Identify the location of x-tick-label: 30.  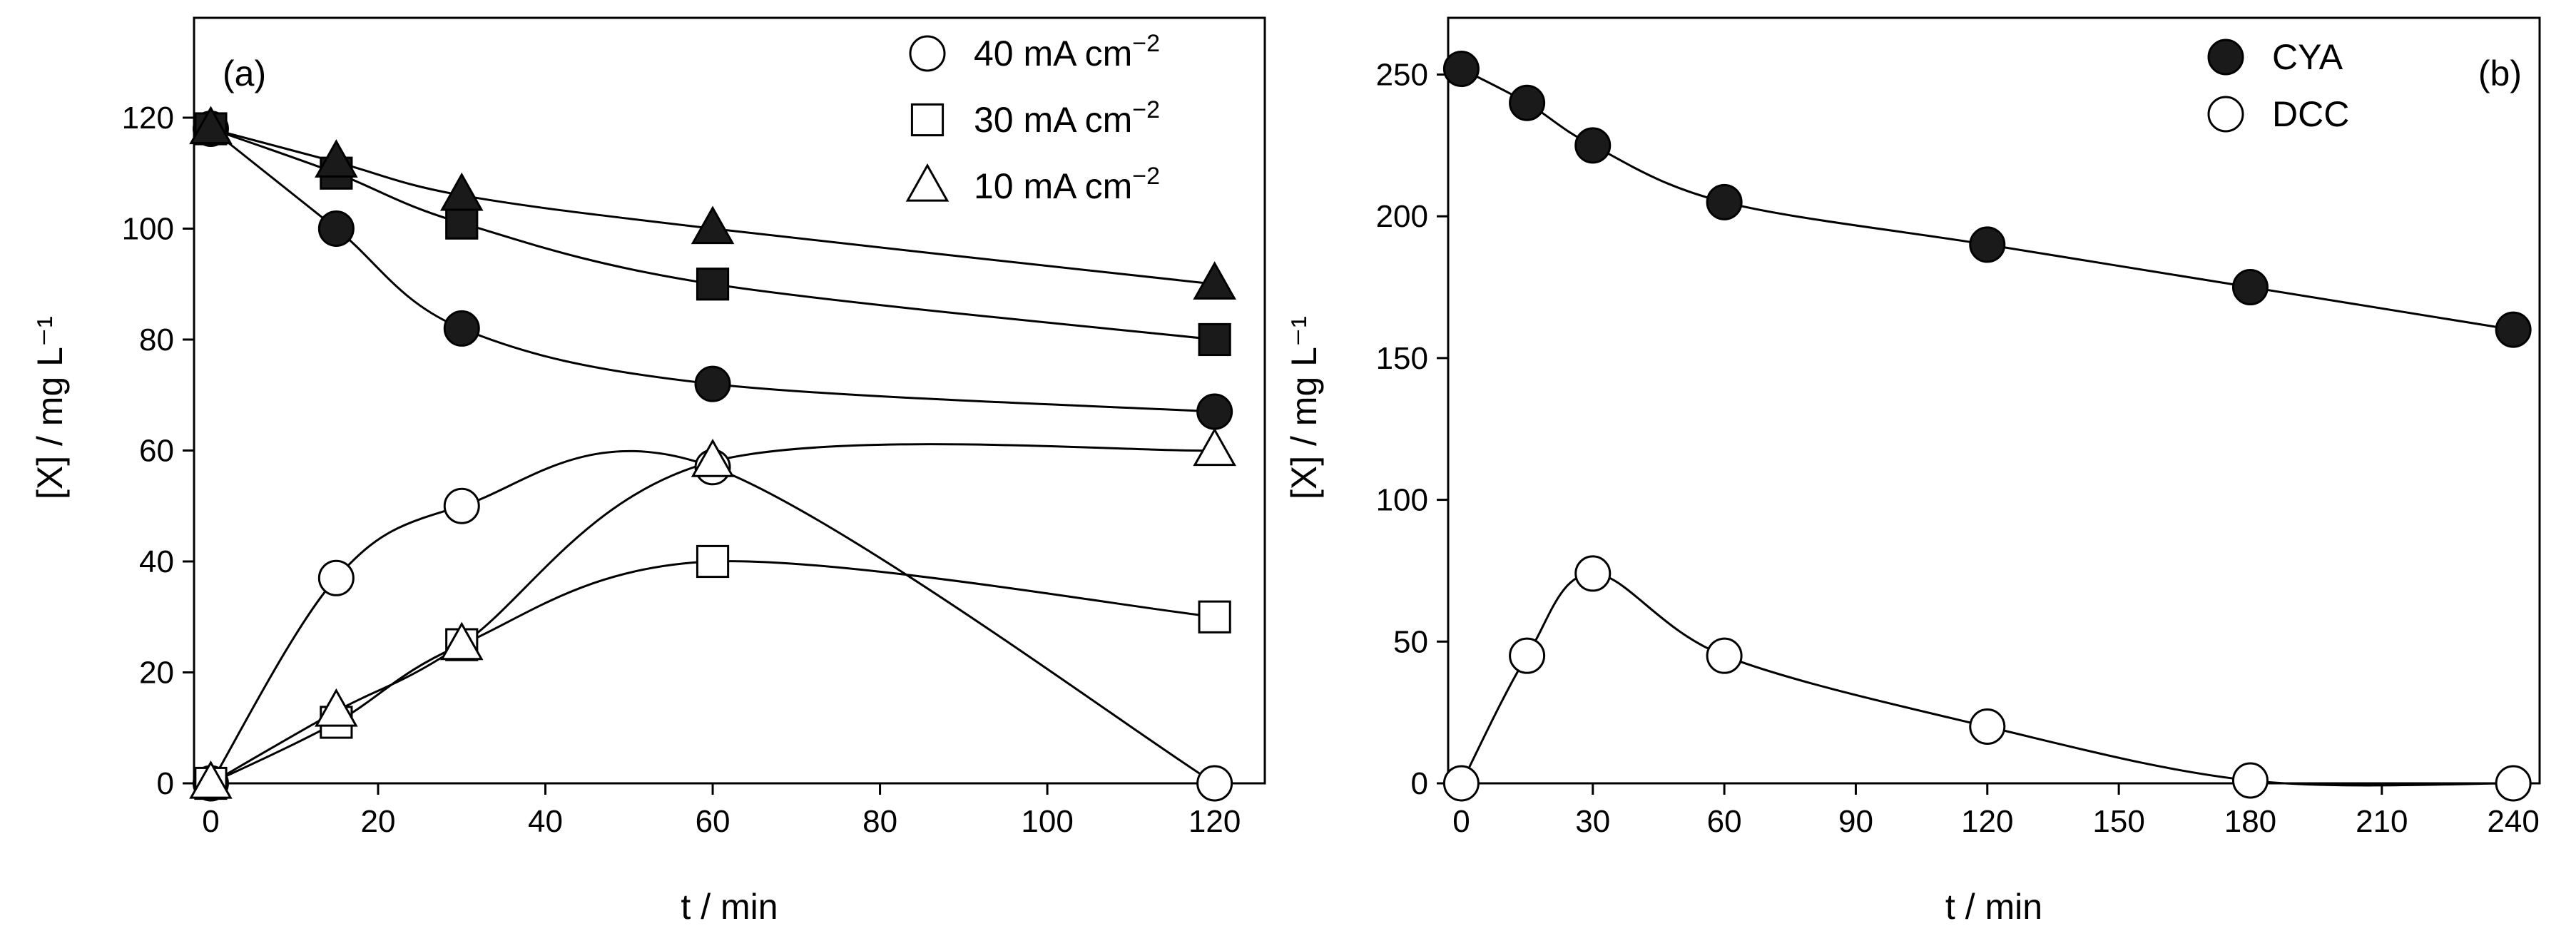
(1592, 821).